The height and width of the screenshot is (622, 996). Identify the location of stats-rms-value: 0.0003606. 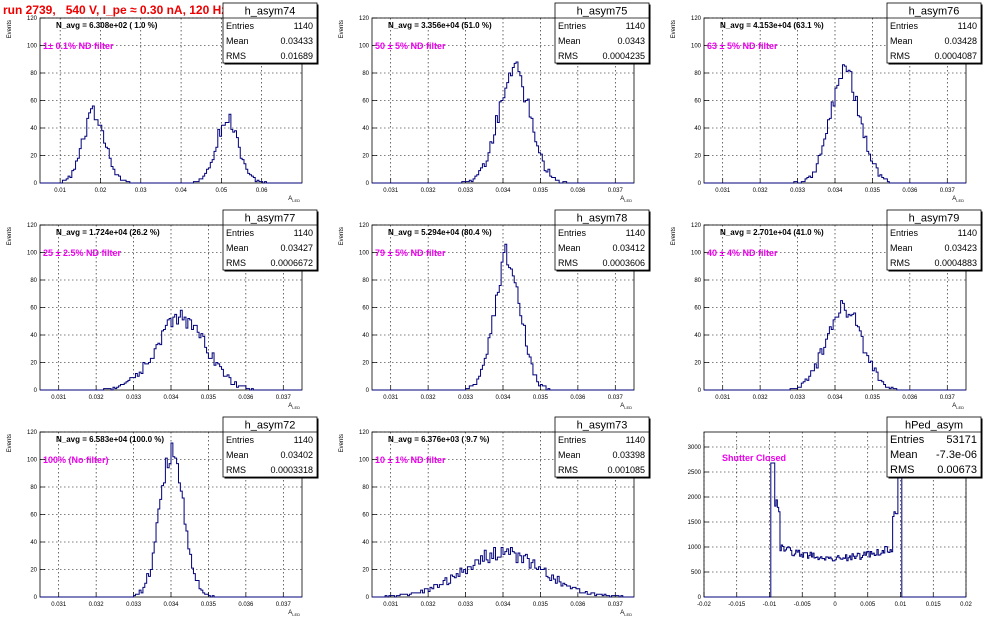
(623, 263).